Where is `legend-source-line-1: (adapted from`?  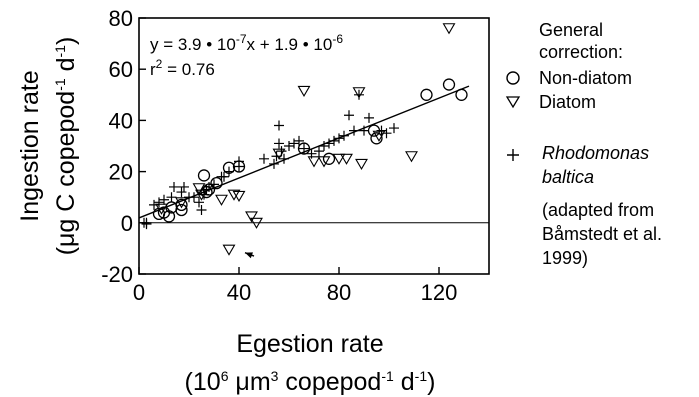 legend-source-line-1: (adapted from is located at coordinates (598, 210).